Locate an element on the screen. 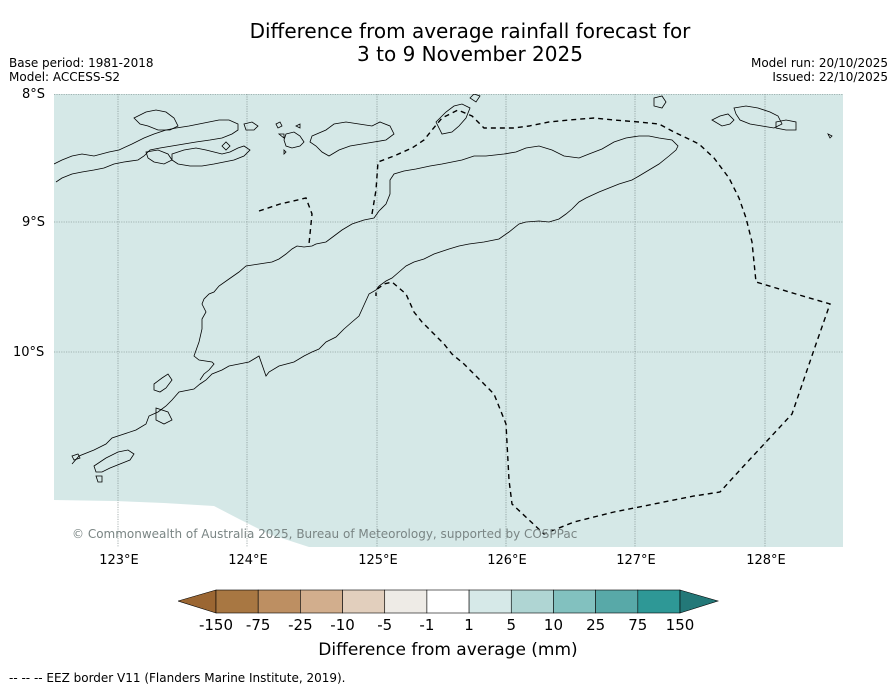 The height and width of the screenshot is (690, 896). islet-far-east is located at coordinates (830, 136).